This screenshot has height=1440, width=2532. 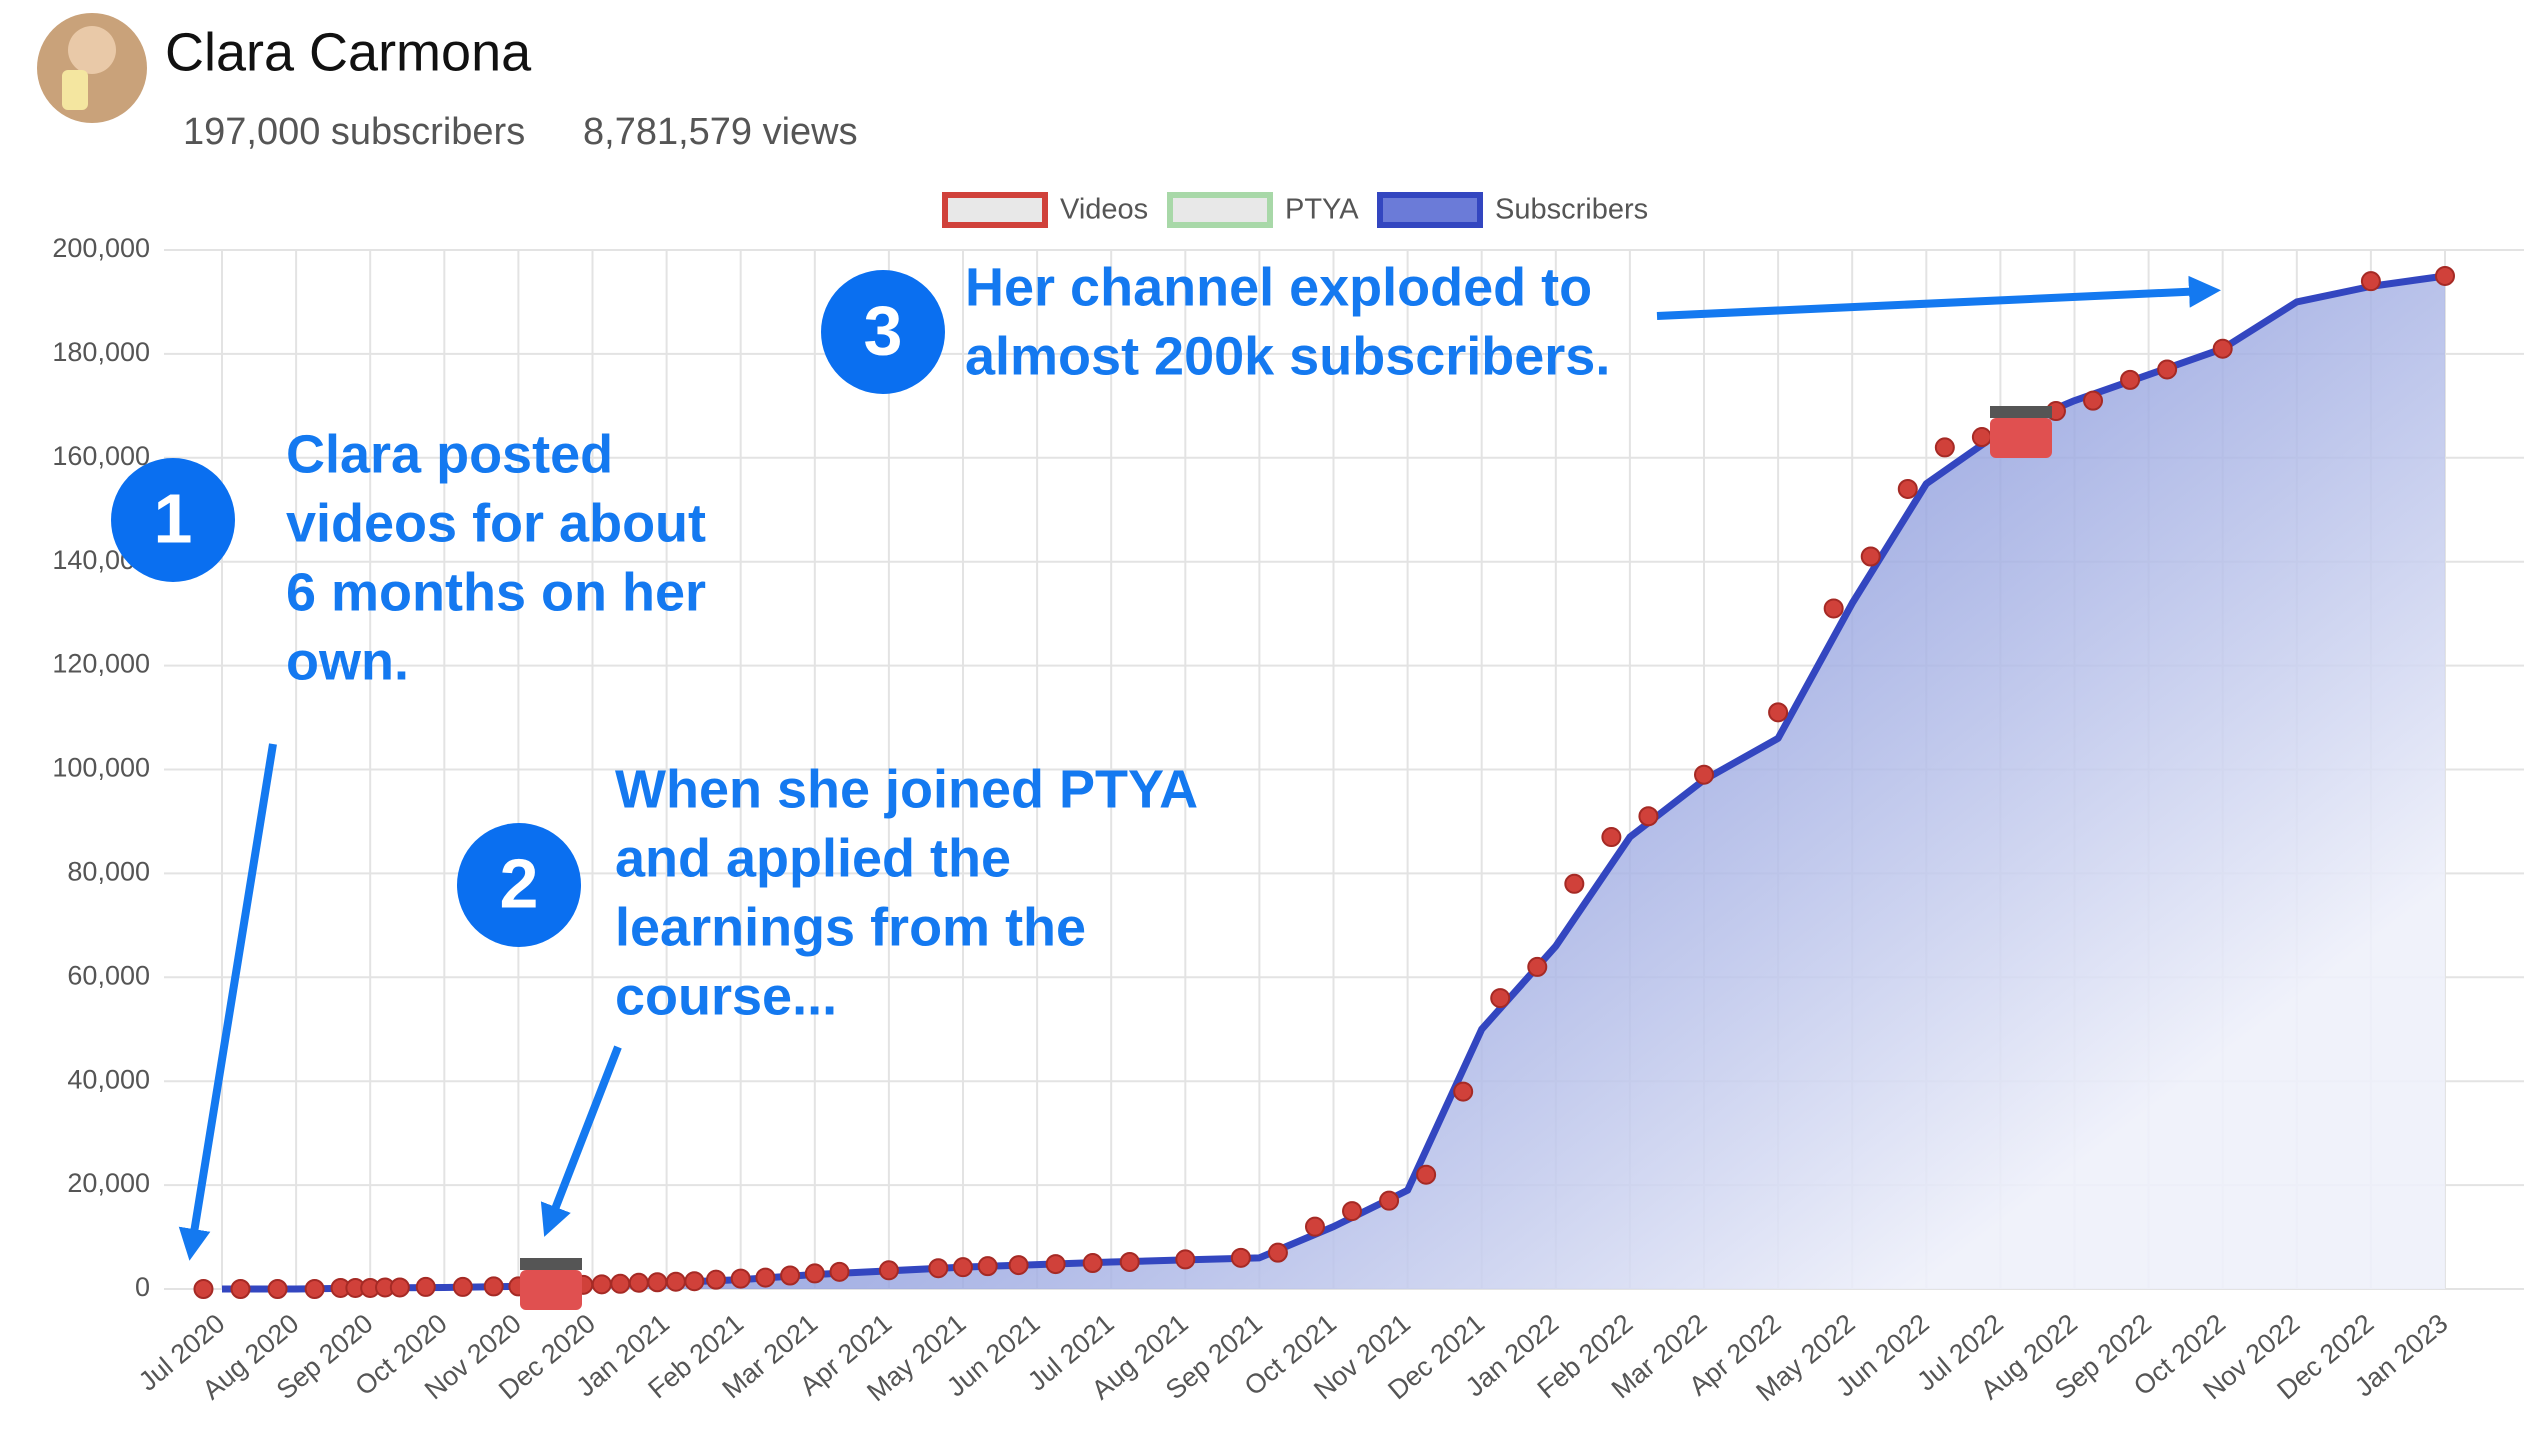 I want to click on annotation-number: 1, so click(x=173, y=518).